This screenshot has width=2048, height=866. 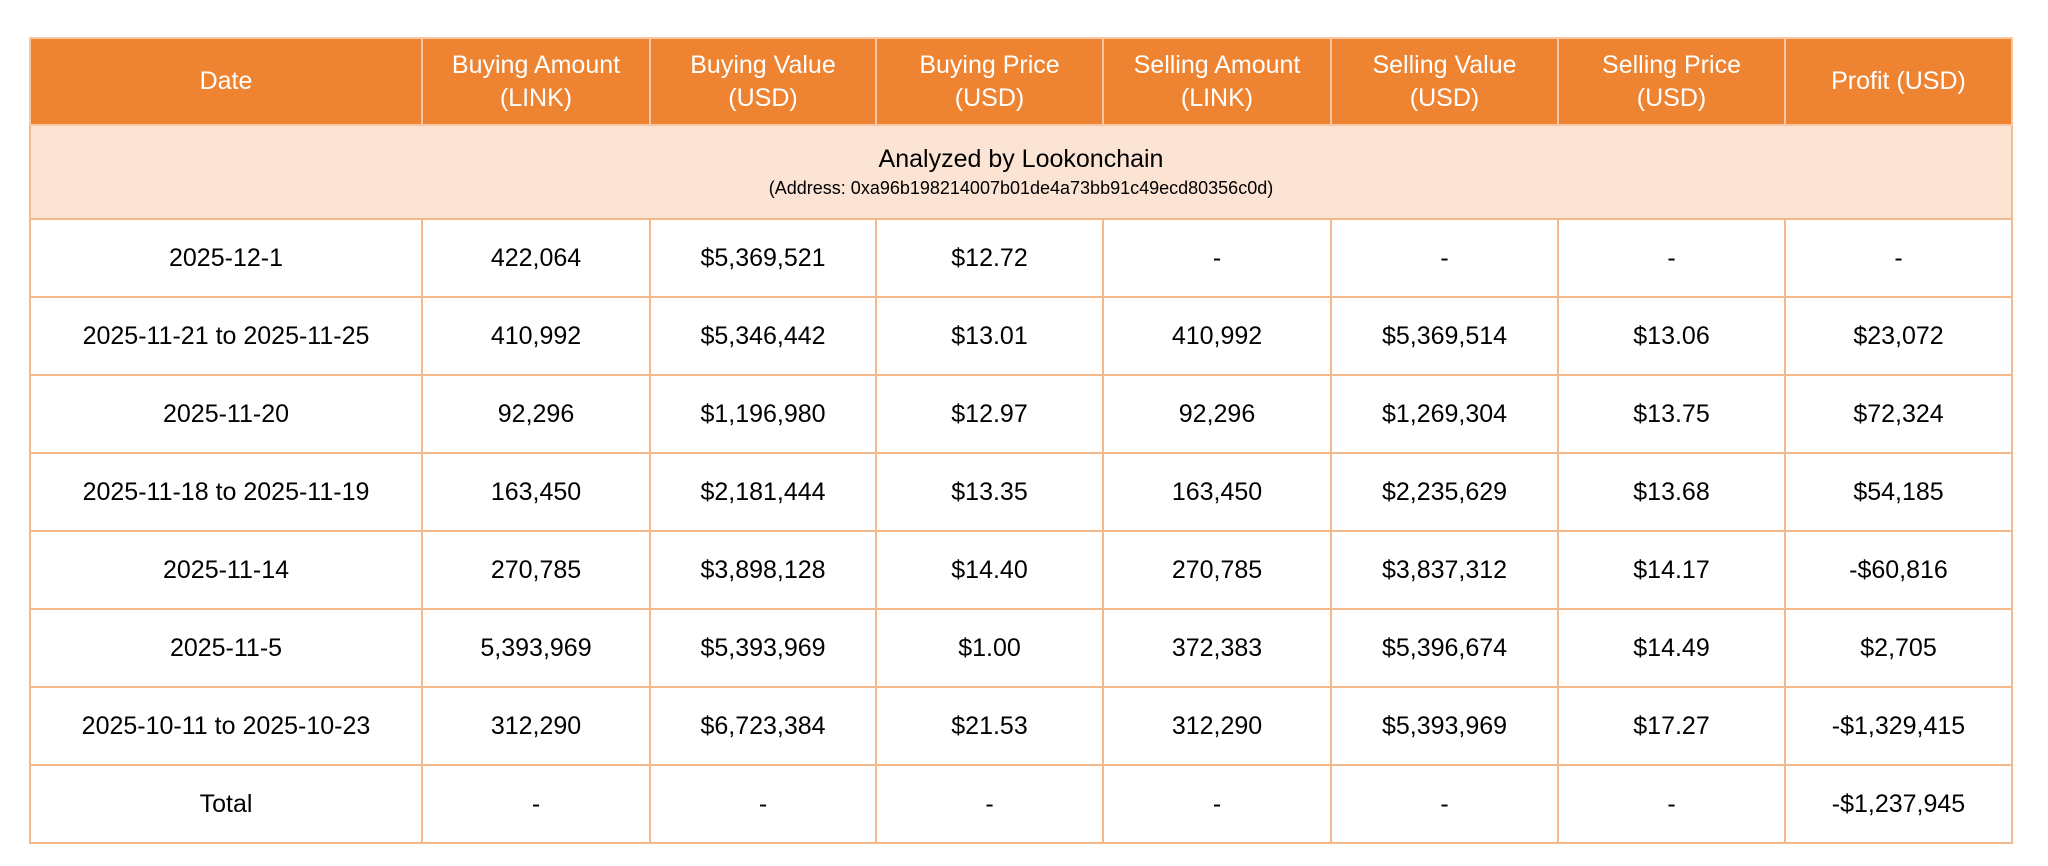 I want to click on table-cell: $5,396,674, so click(x=1444, y=648).